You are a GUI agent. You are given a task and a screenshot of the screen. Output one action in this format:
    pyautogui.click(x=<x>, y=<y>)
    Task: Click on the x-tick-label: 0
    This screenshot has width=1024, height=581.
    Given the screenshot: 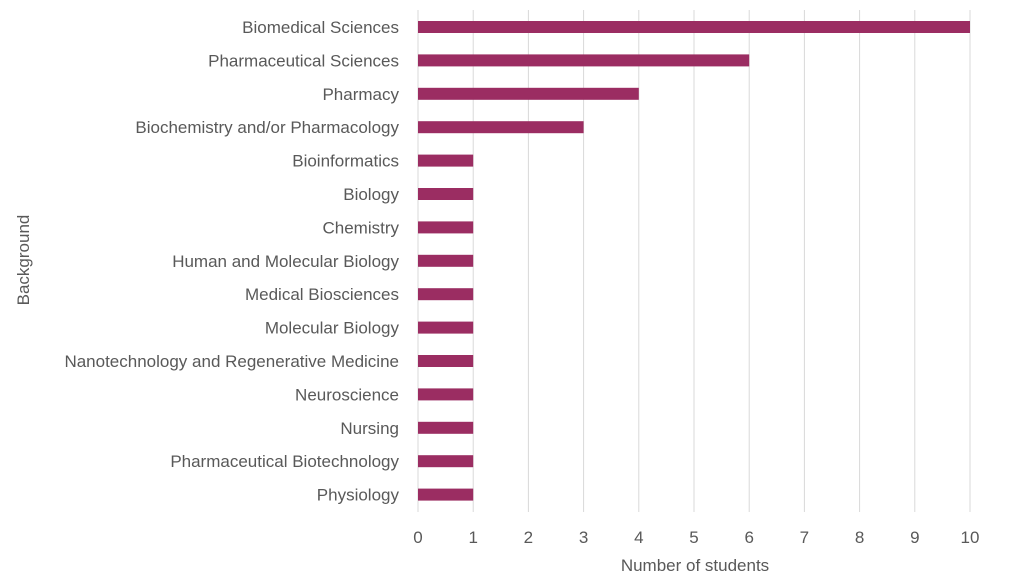 What is the action you would take?
    pyautogui.click(x=417, y=537)
    